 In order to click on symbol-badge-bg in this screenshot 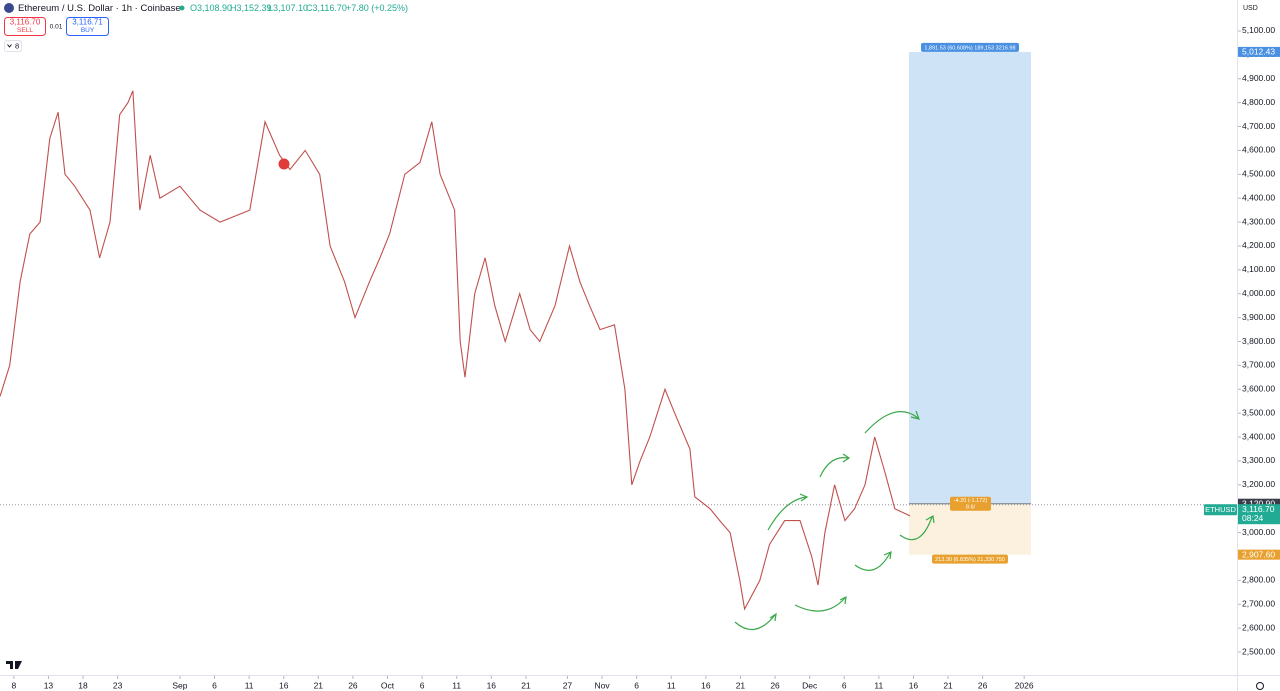, I will do `click(1220, 510)`.